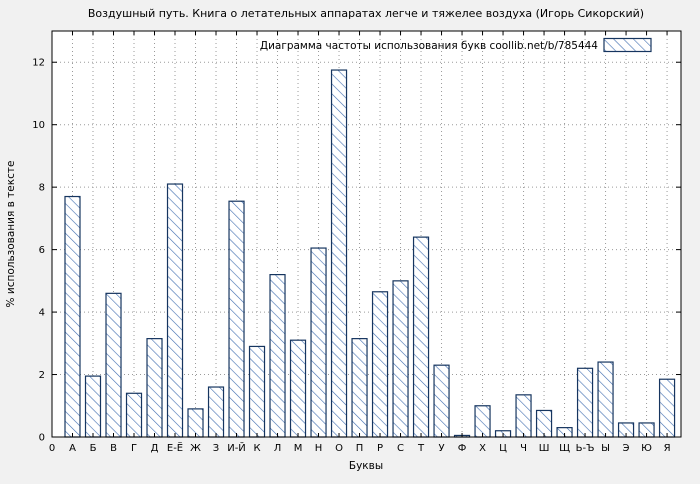  I want to click on x-tick-label: Ш, so click(544, 448).